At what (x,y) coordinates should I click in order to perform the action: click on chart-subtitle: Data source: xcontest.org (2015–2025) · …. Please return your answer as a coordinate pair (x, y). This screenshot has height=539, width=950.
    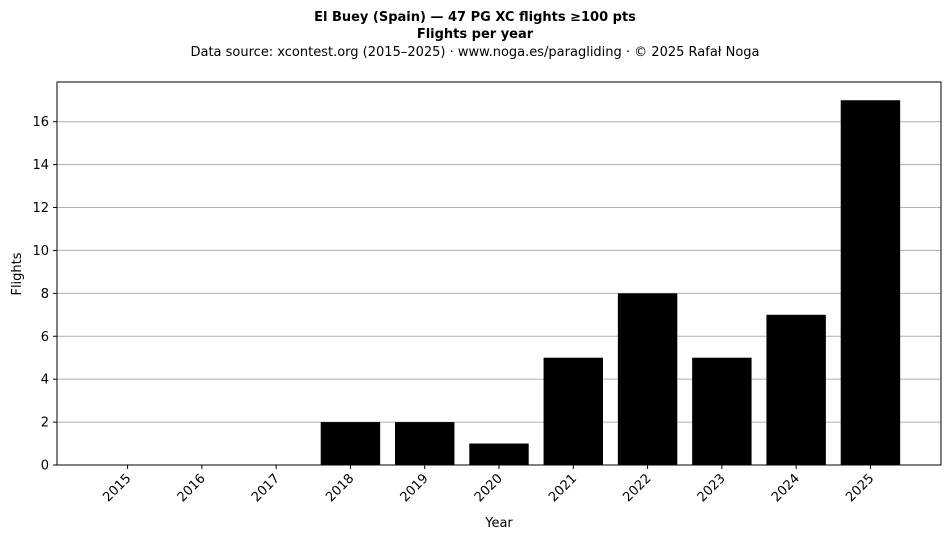
    Looking at the image, I should click on (474, 52).